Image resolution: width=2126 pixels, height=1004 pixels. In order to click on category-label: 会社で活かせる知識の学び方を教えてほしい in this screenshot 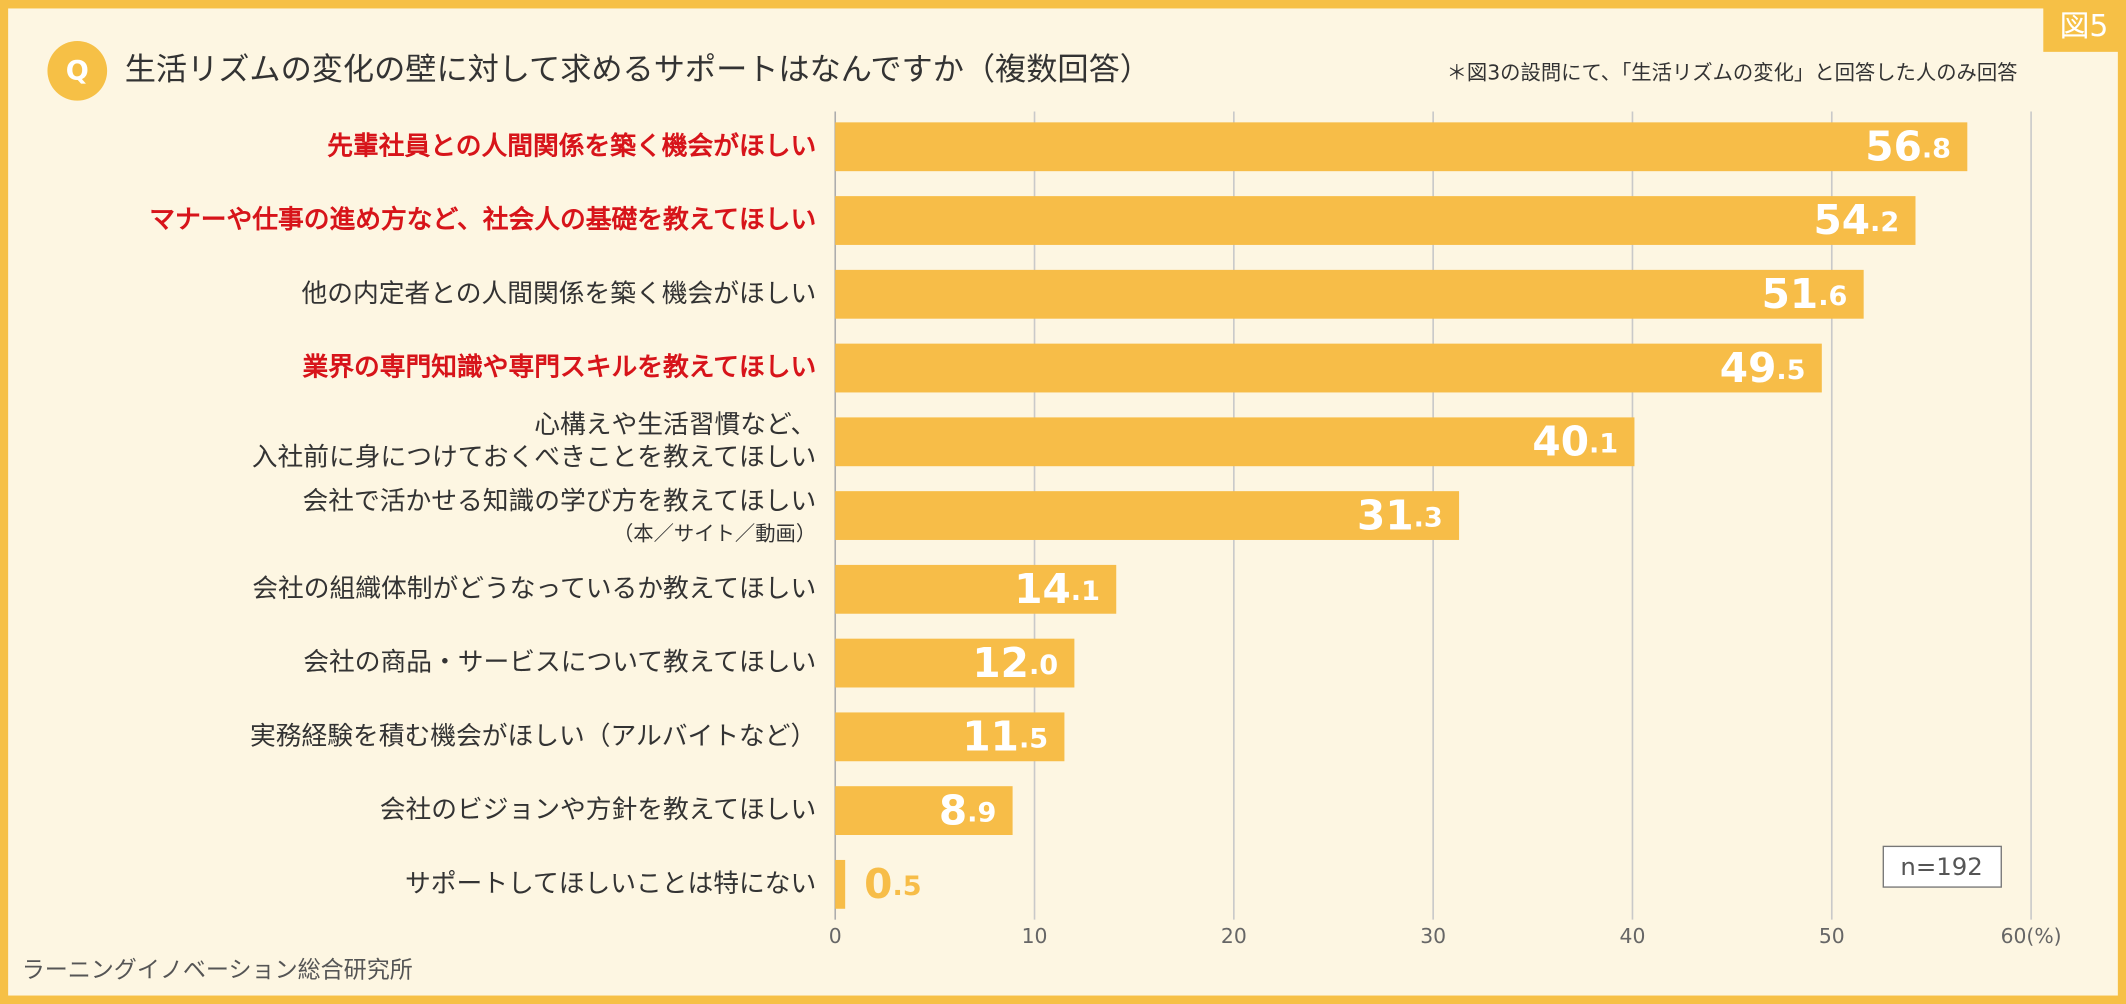, I will do `click(560, 502)`.